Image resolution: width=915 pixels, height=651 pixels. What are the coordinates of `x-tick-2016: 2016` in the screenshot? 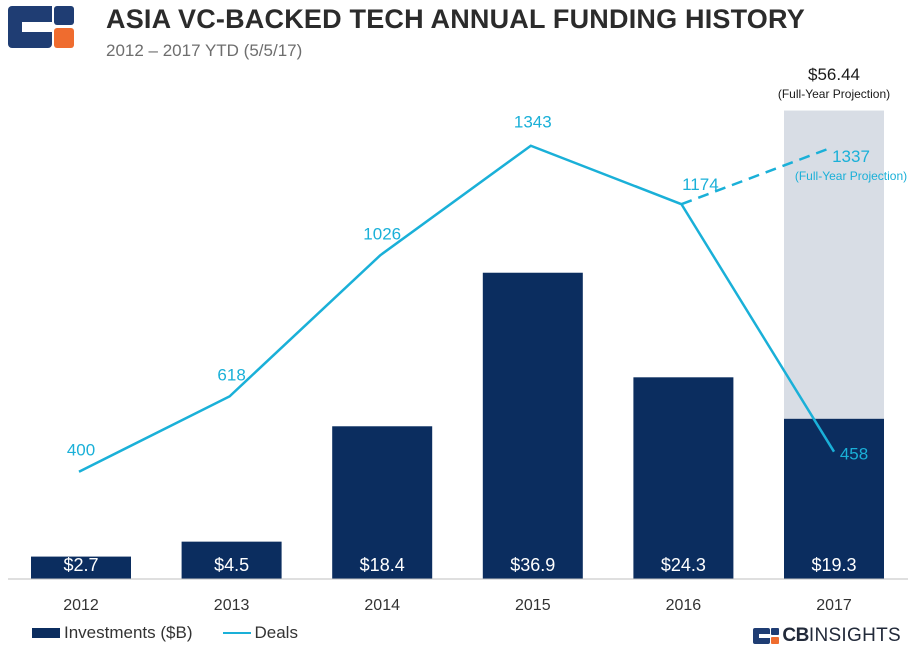 It's located at (684, 605).